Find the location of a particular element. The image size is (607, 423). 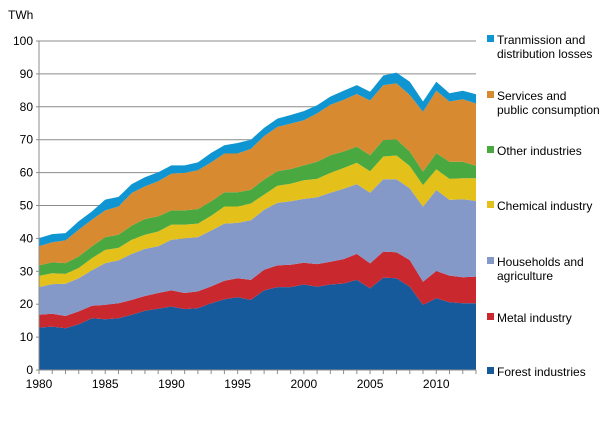

legend-label: Tranmission and is located at coordinates (541, 40).